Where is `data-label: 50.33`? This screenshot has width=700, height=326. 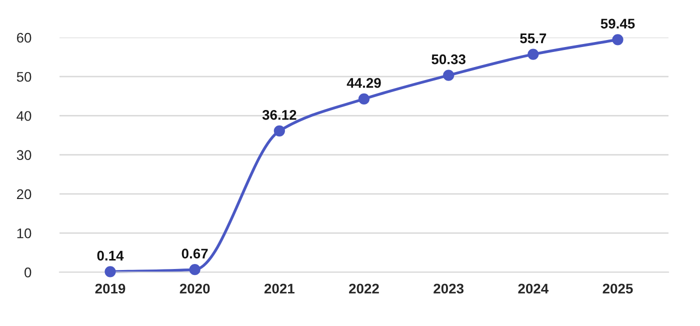 data-label: 50.33 is located at coordinates (449, 59).